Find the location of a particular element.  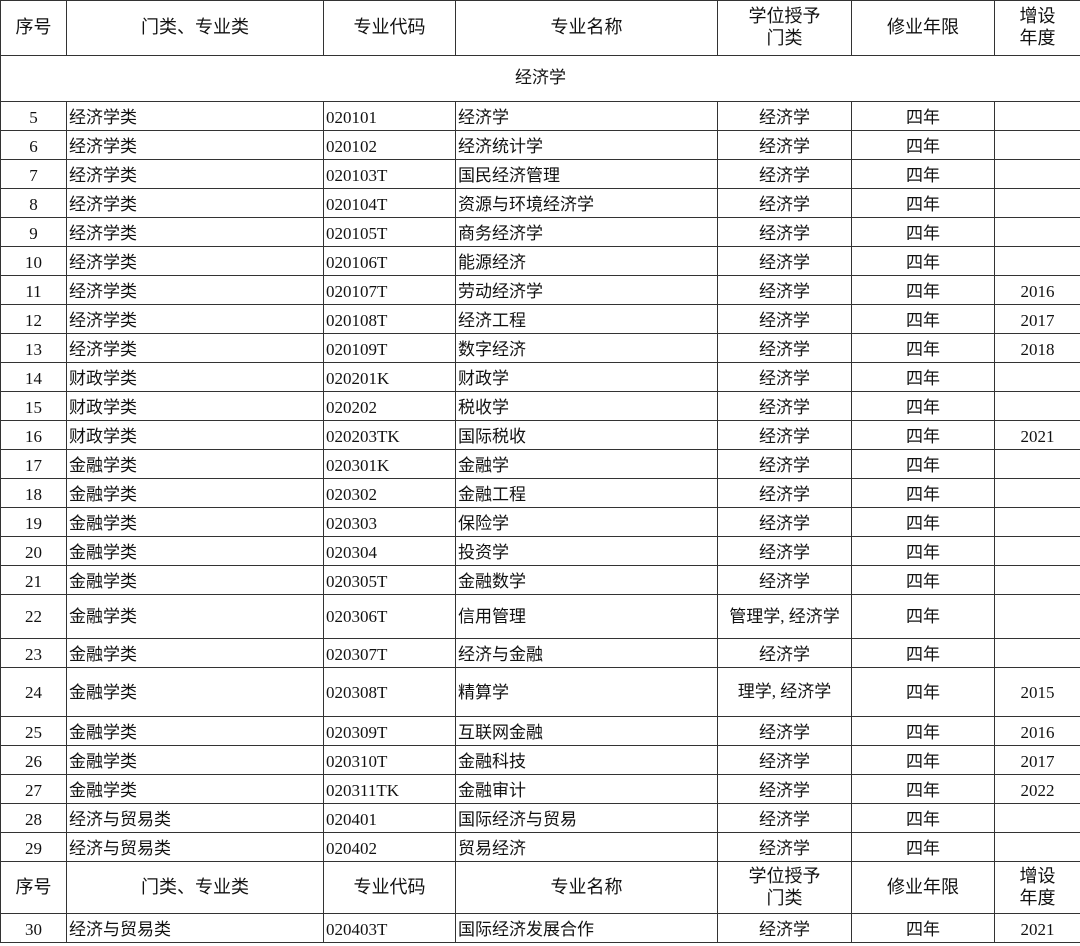

row-name: 经济学 is located at coordinates (586, 116).